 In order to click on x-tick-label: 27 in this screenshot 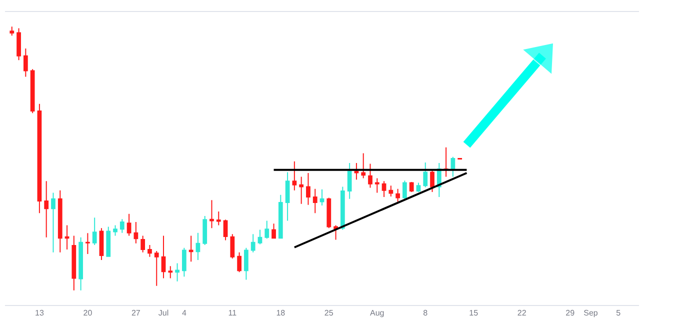, I will do `click(136, 313)`.